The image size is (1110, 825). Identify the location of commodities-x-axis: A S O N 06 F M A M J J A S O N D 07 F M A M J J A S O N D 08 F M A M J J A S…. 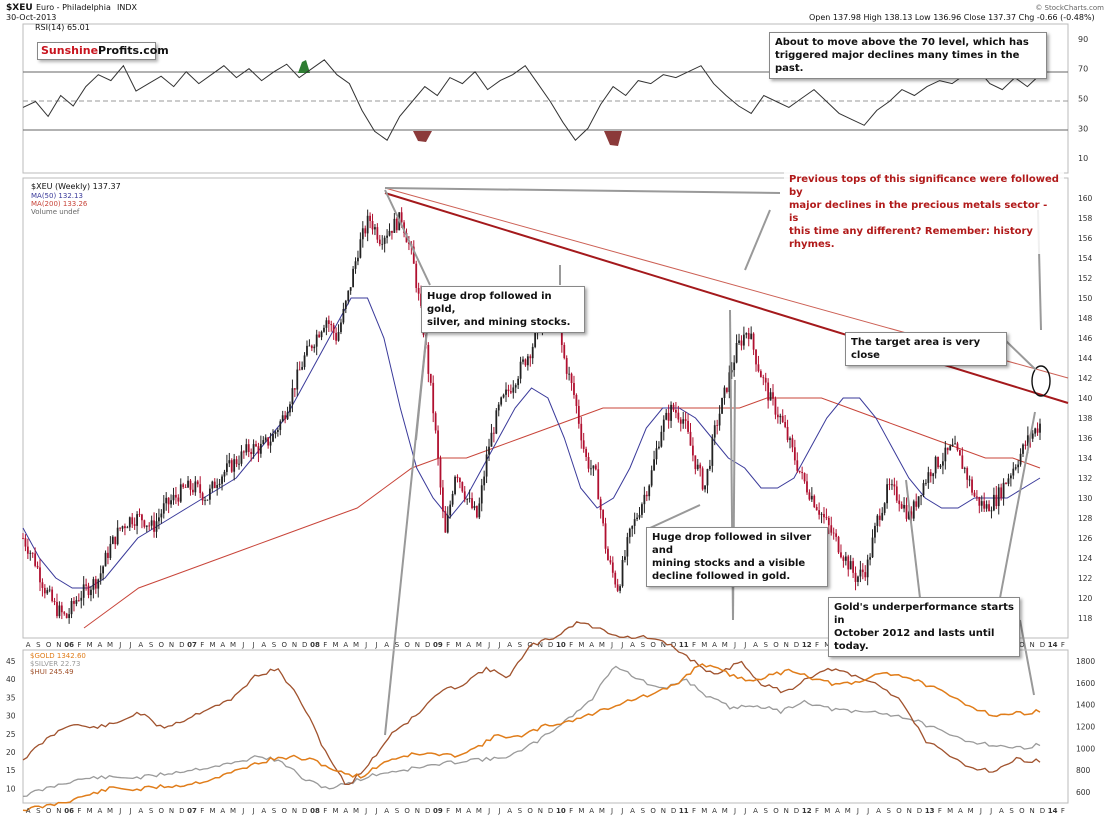
(545, 811).